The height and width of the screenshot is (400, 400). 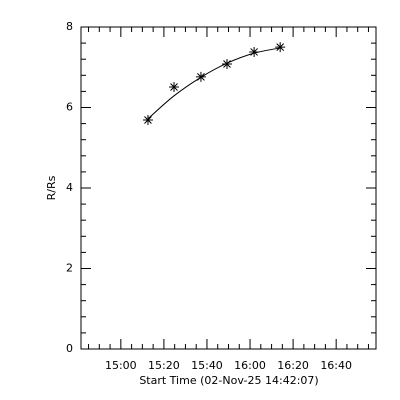 I want to click on y-tick-label: 4, so click(x=69, y=187).